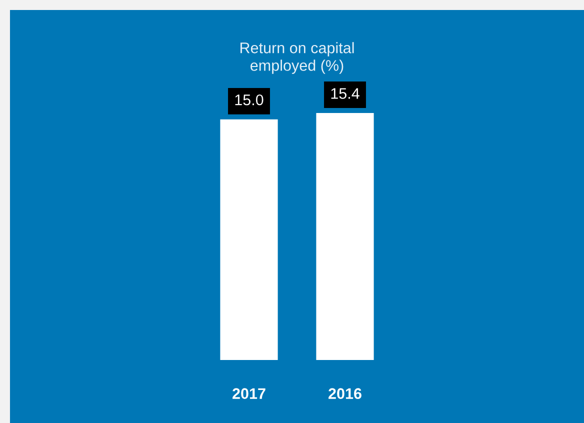 The width and height of the screenshot is (584, 423). Describe the element at coordinates (249, 393) in the screenshot. I see `x-tick-label: 2017` at that location.